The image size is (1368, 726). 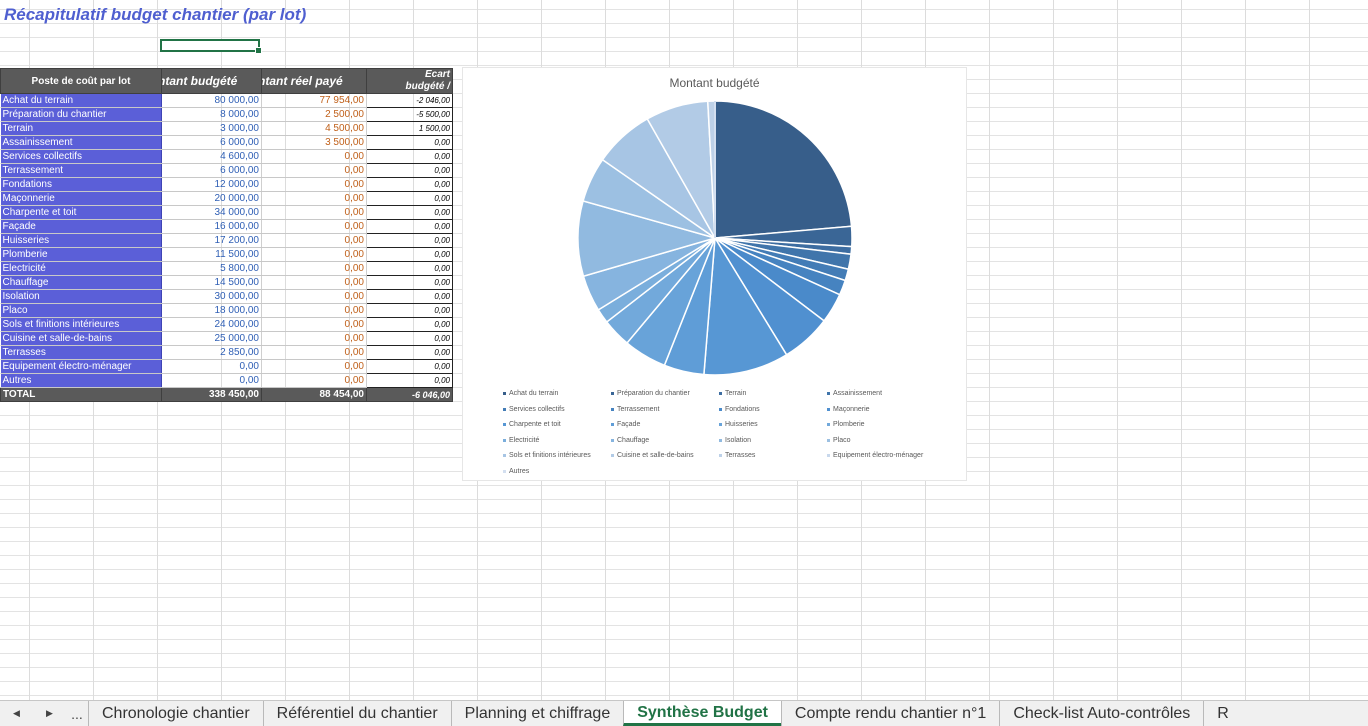 I want to click on cell-reel: 4 500,00, so click(x=314, y=128).